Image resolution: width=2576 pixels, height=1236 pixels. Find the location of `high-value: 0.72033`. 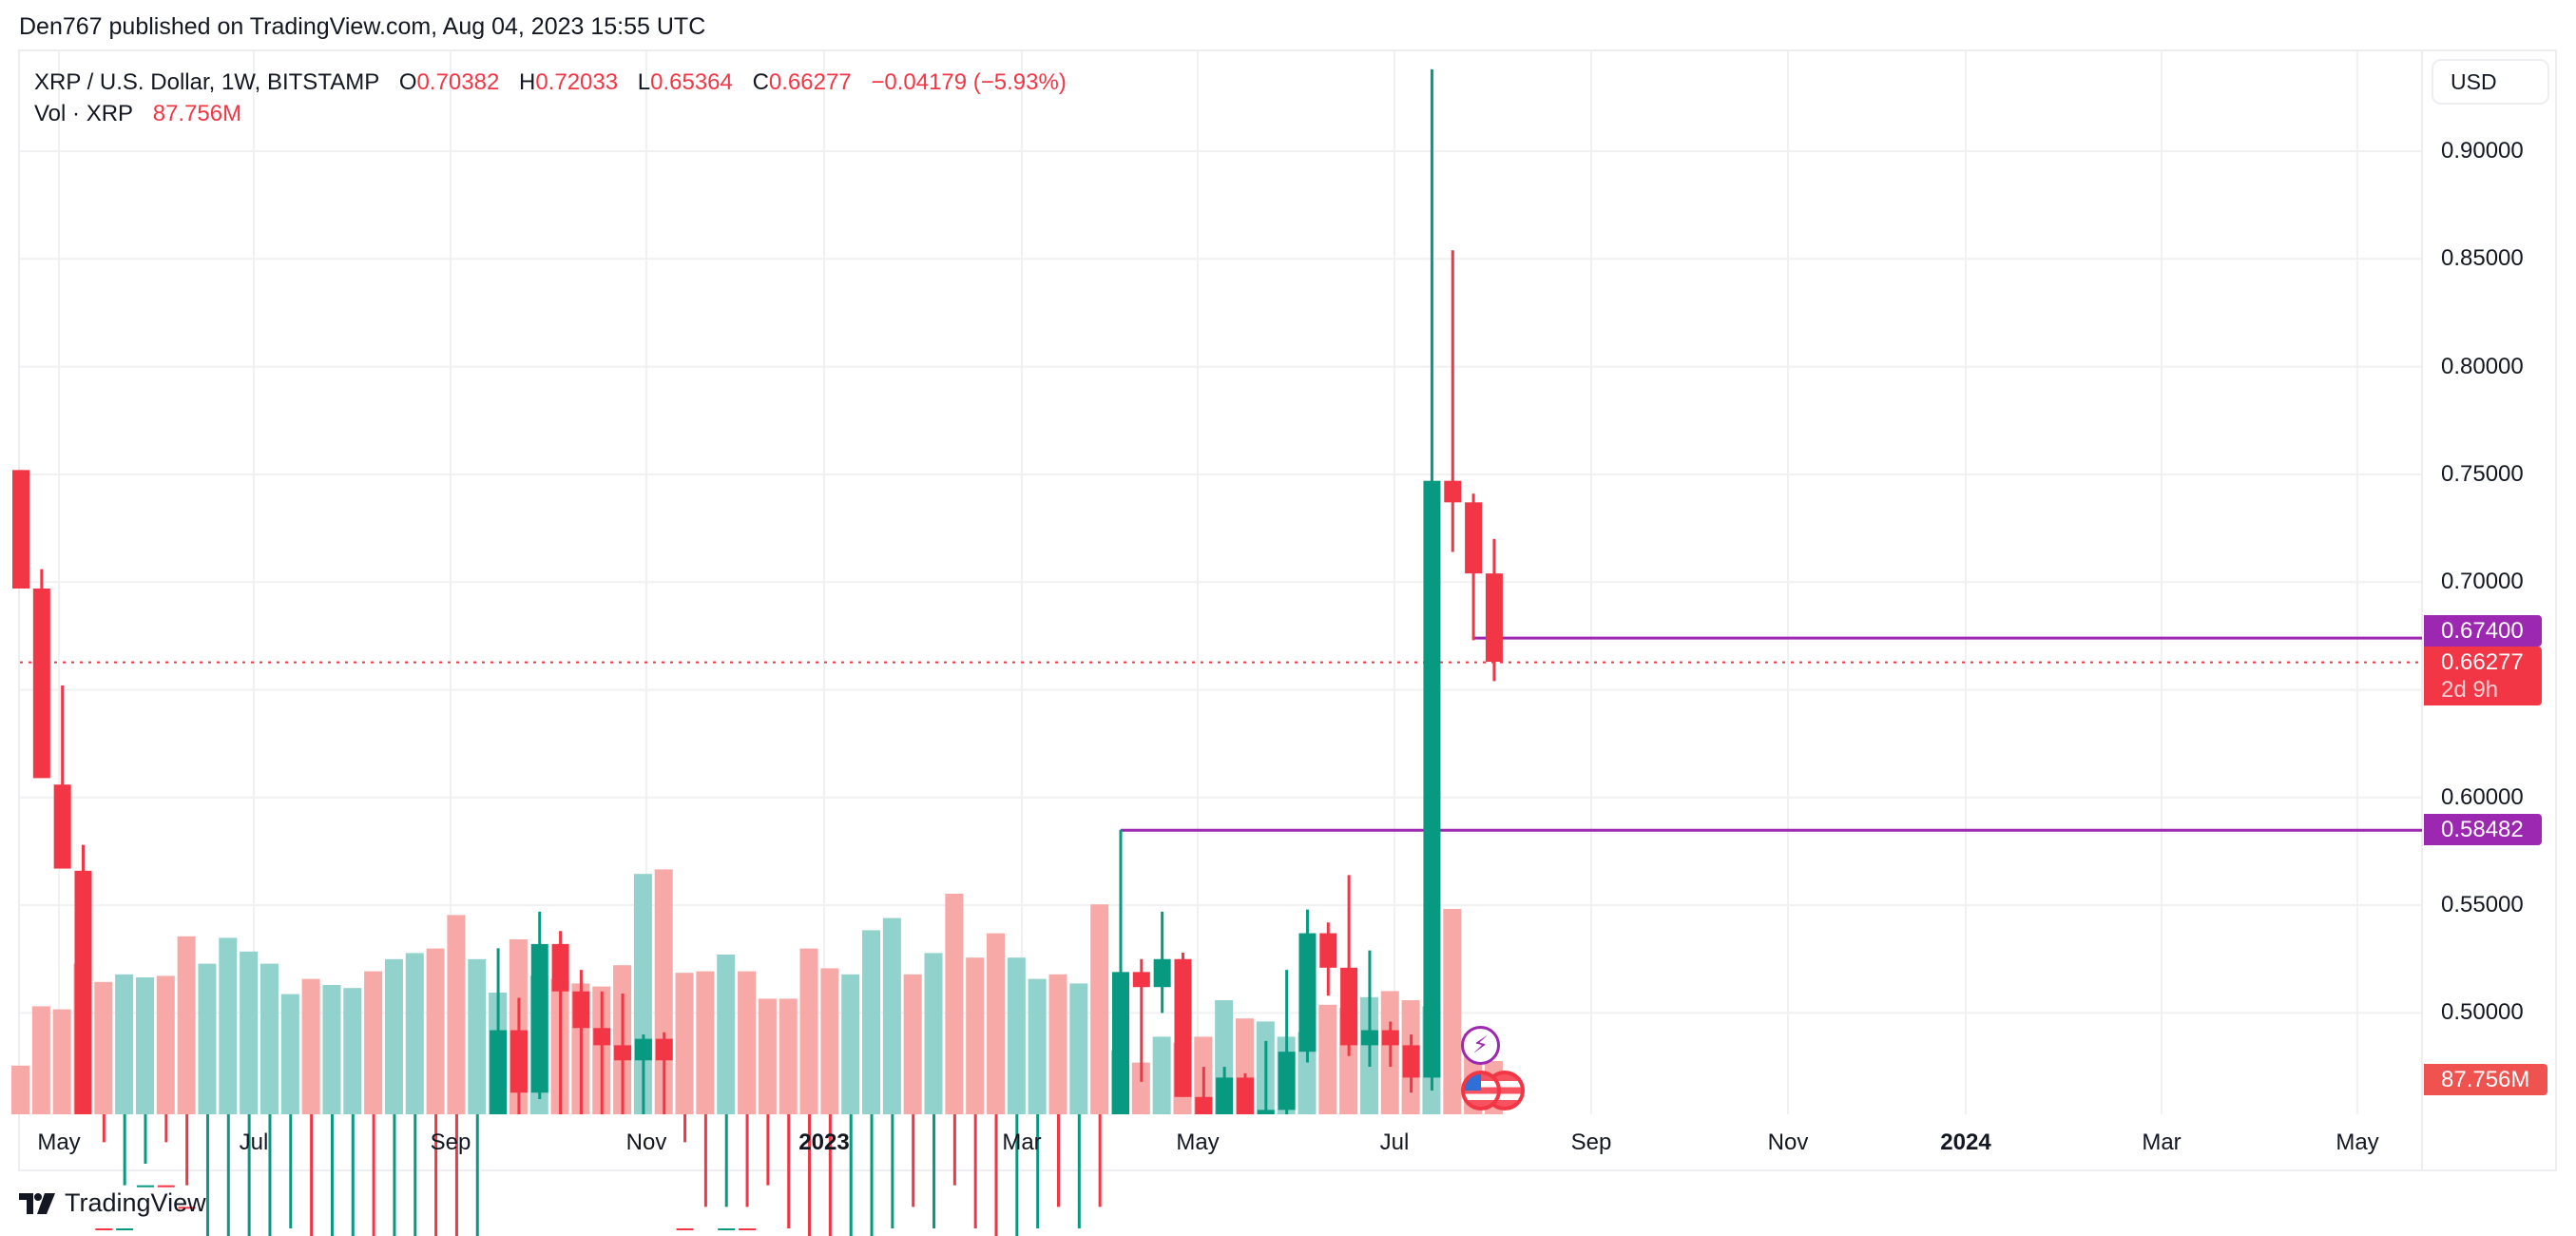

high-value: 0.72033 is located at coordinates (577, 82).